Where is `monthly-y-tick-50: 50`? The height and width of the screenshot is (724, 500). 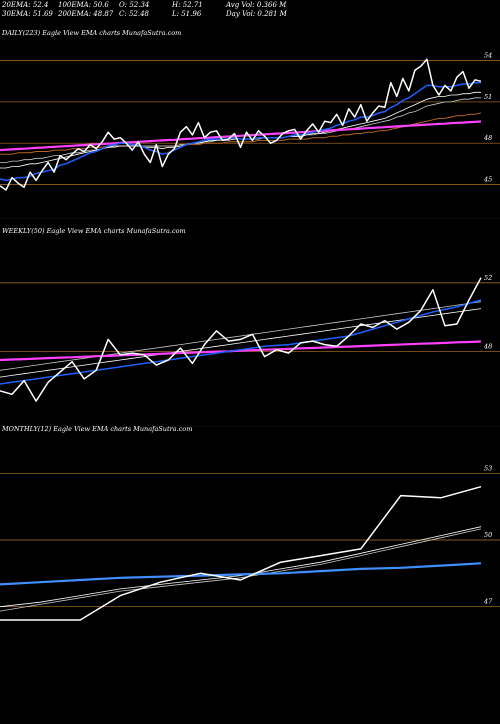
monthly-y-tick-50: 50 is located at coordinates (488, 535).